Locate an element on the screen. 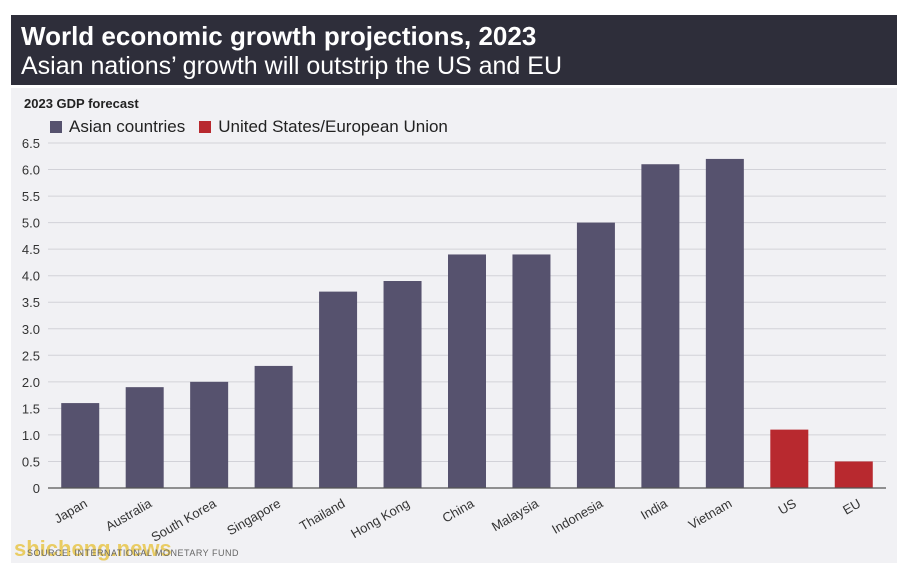 The image size is (909, 570). y-tick-label: 5.0 is located at coordinates (31, 223).